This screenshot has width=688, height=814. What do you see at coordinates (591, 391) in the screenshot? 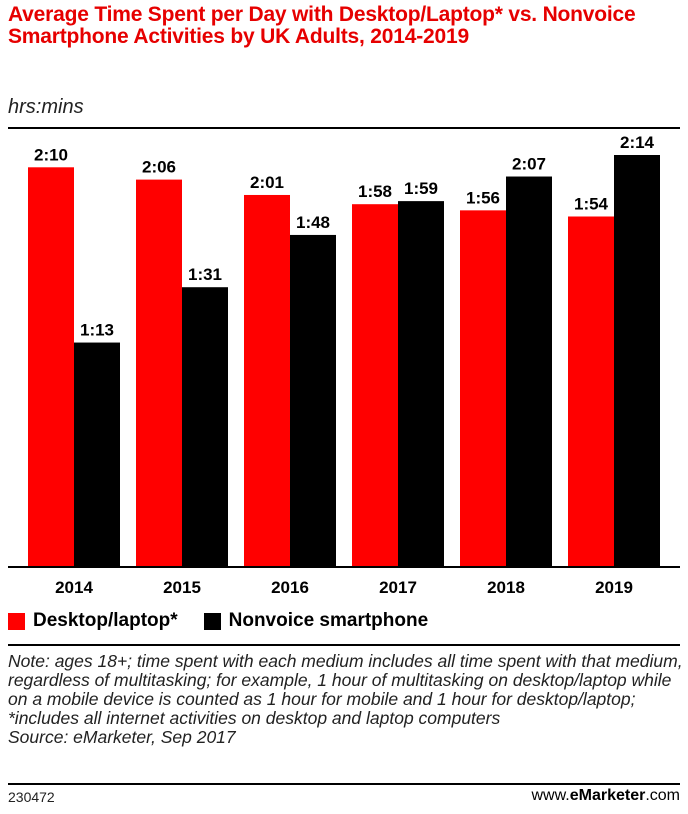
I see `bar-desktop-2019` at bounding box center [591, 391].